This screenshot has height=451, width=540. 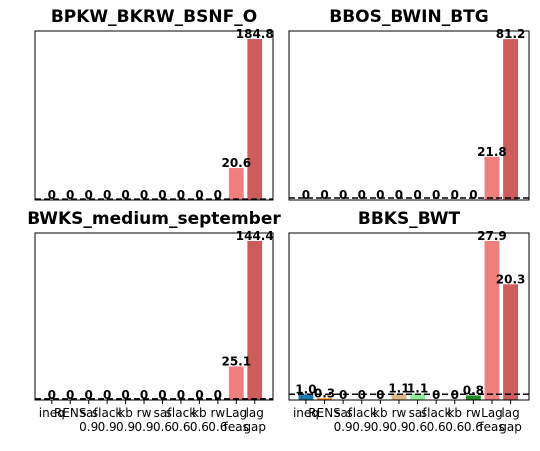 I want to click on value-label: 25.1, so click(x=236, y=362).